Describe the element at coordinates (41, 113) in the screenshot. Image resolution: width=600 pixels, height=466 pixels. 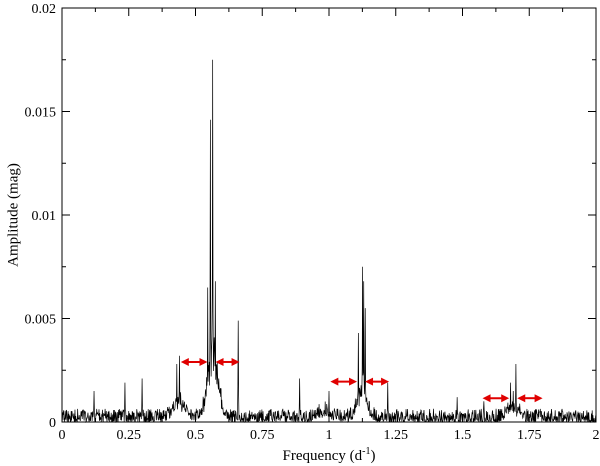
I see `y-tick-label: 0.015` at that location.